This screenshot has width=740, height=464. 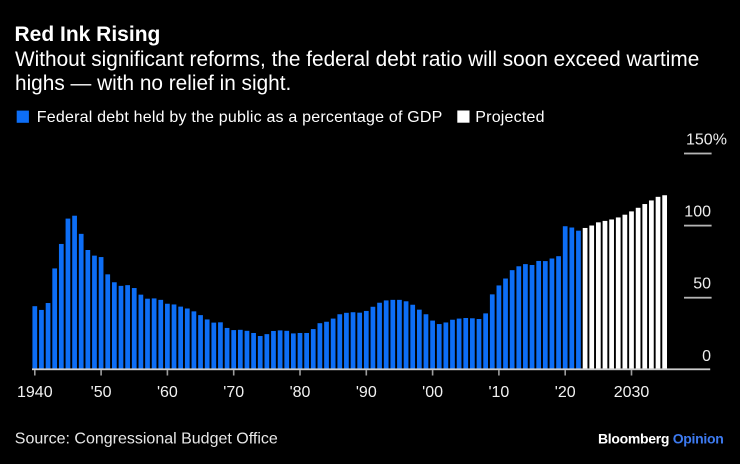 What do you see at coordinates (35, 392) in the screenshot?
I see `svg-text: 1940` at bounding box center [35, 392].